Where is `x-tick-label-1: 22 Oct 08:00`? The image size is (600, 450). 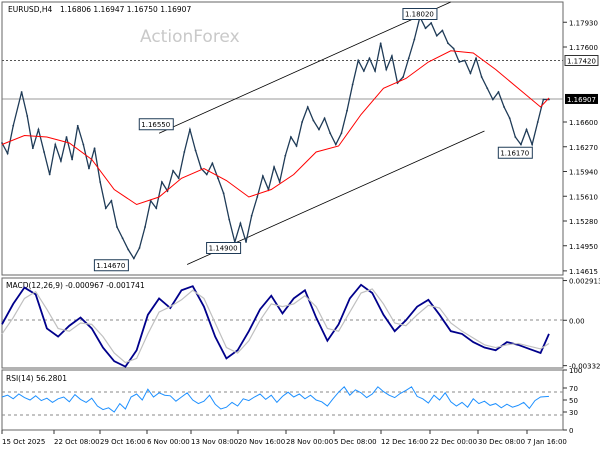
x-tick-label-1: 22 Oct 08:00 is located at coordinates (77, 442).